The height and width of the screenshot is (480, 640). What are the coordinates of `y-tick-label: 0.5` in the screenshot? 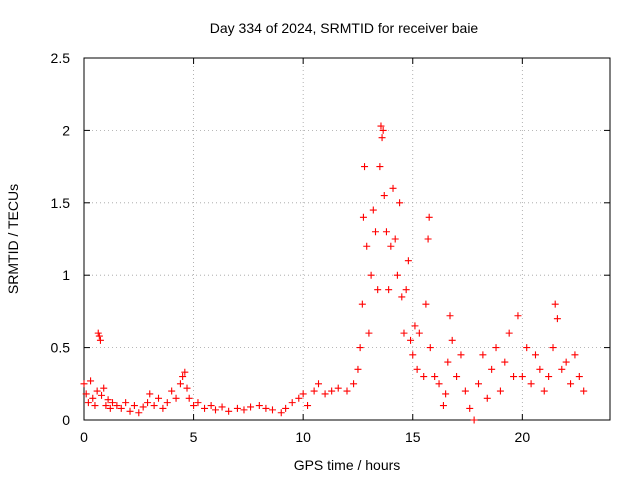 It's located at (61, 348).